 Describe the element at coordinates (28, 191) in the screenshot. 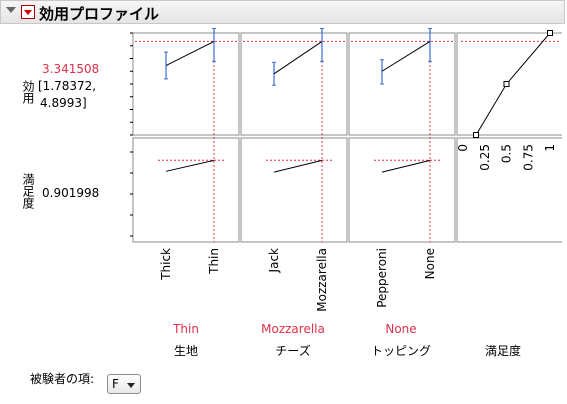

I see `desirability-axis-label: 満足度` at that location.